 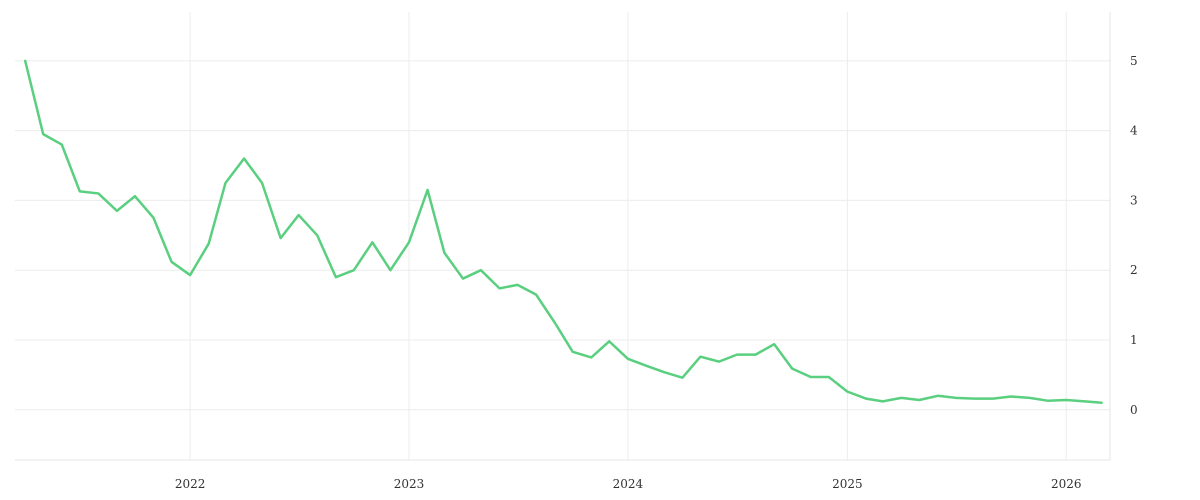 What do you see at coordinates (190, 484) in the screenshot?
I see `x-tick-label: 2022` at bounding box center [190, 484].